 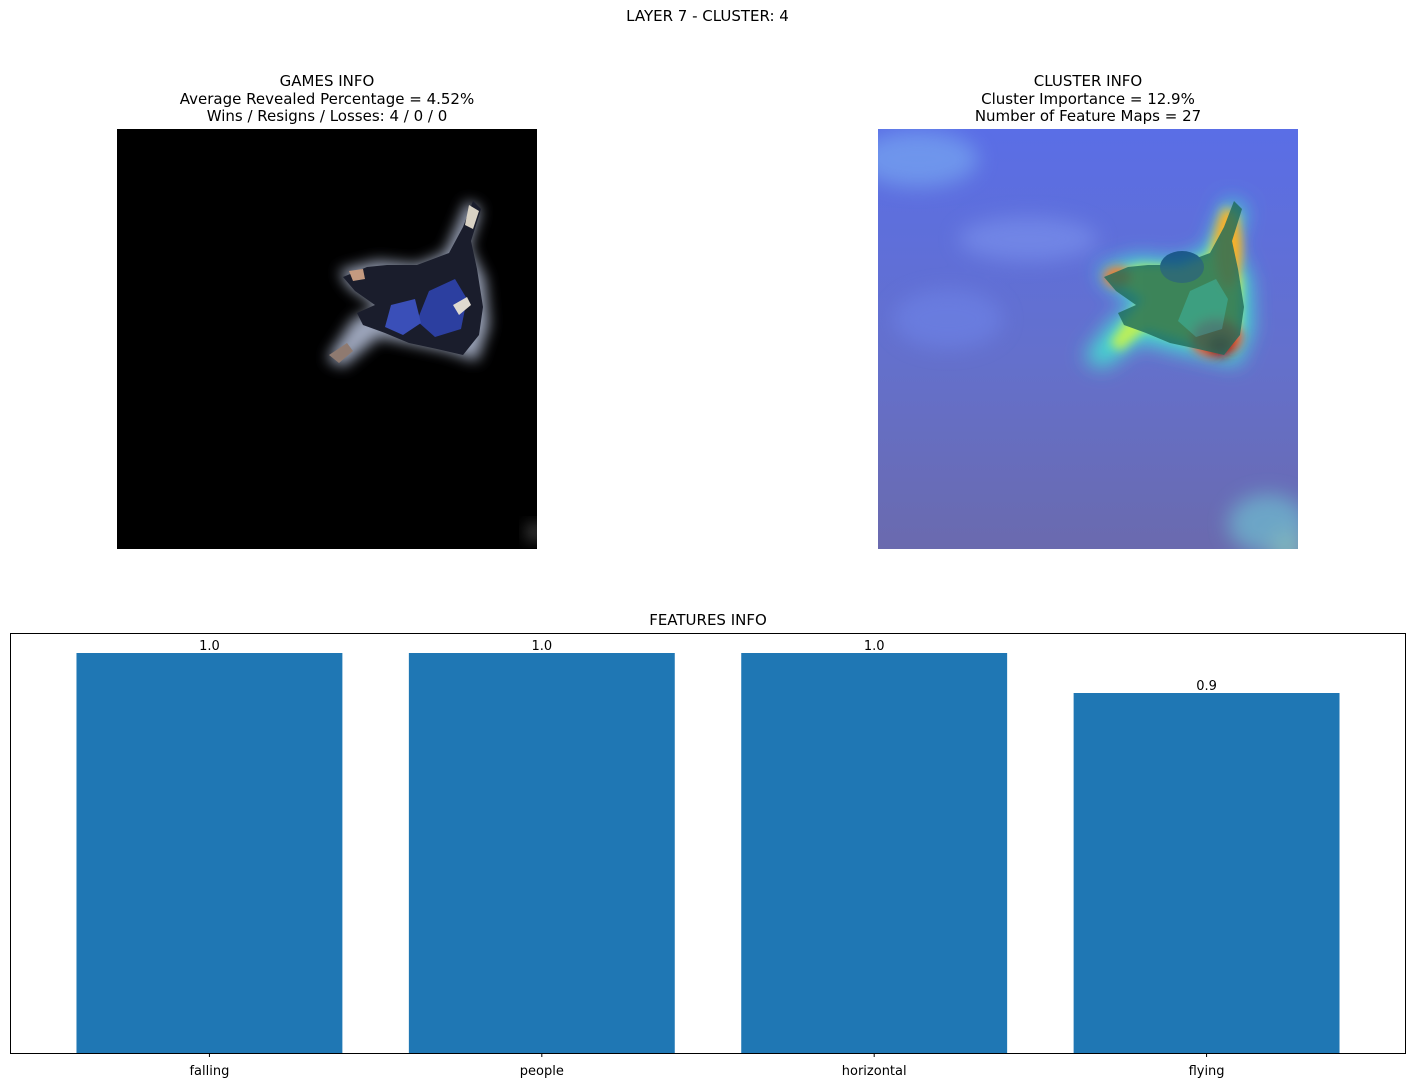 What do you see at coordinates (1206, 686) in the screenshot?
I see `bar-value-label: 0.9` at bounding box center [1206, 686].